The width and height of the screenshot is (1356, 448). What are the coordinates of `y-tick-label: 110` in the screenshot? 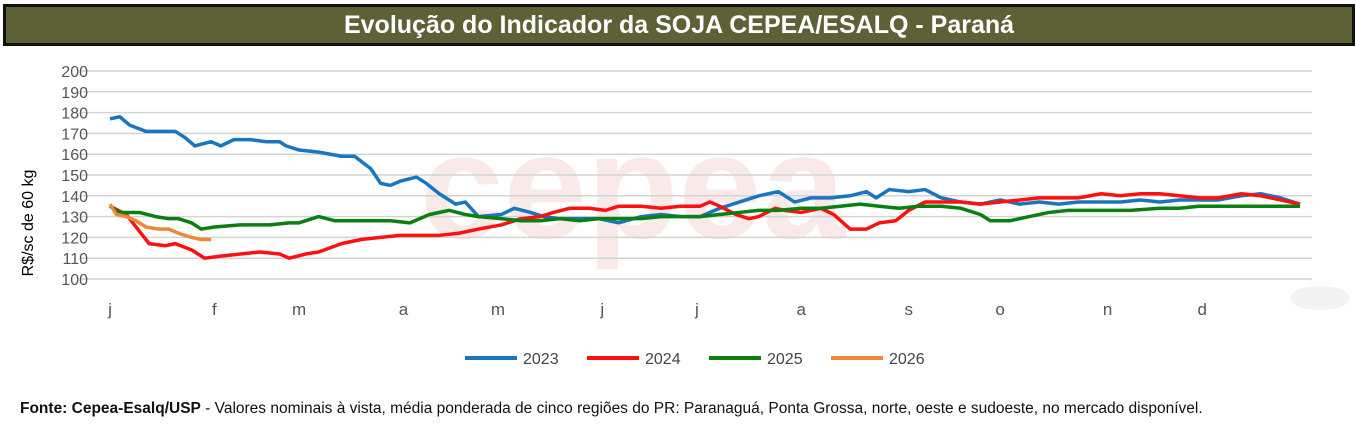 It's located at (75, 259).